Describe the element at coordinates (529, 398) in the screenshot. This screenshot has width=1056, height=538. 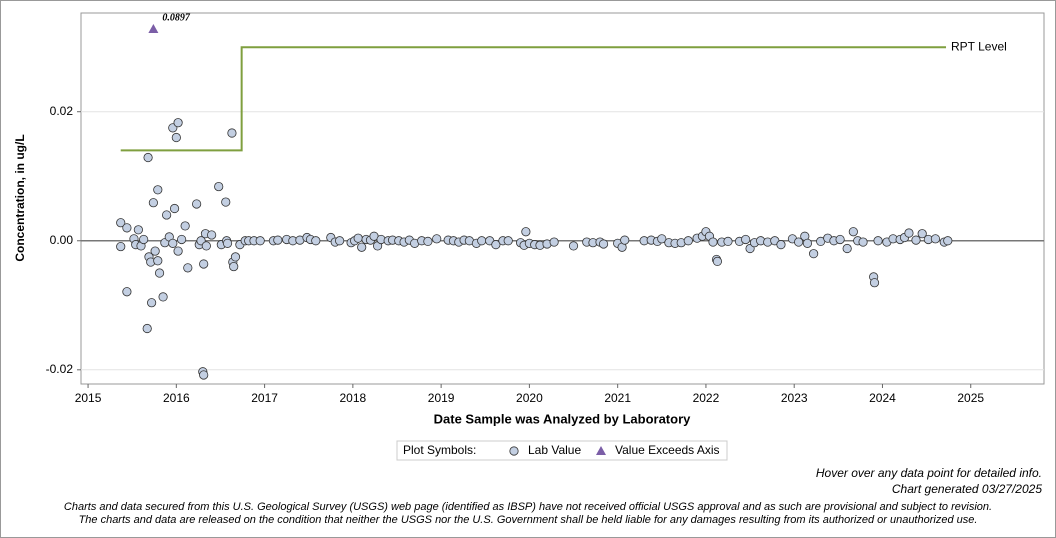
I see `x-tick-label: 2020` at that location.